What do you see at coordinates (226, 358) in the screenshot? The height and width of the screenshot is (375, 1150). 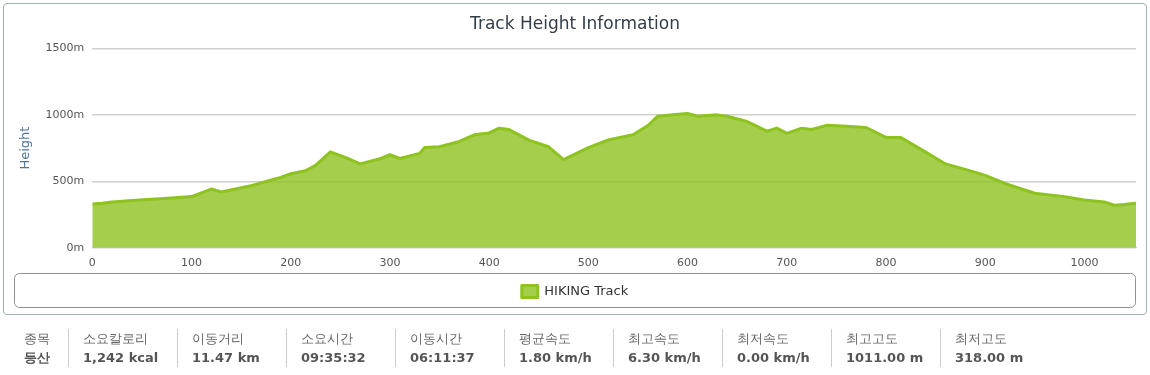 I see `text: 11.47 km` at bounding box center [226, 358].